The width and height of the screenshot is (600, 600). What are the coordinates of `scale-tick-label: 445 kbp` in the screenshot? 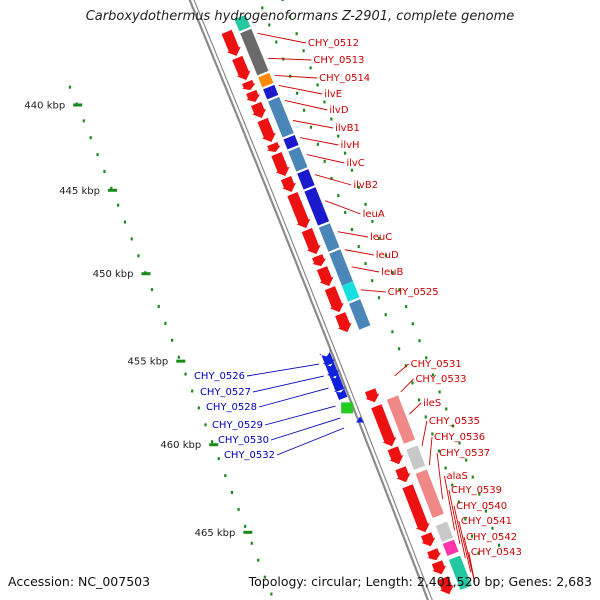 It's located at (79, 191).